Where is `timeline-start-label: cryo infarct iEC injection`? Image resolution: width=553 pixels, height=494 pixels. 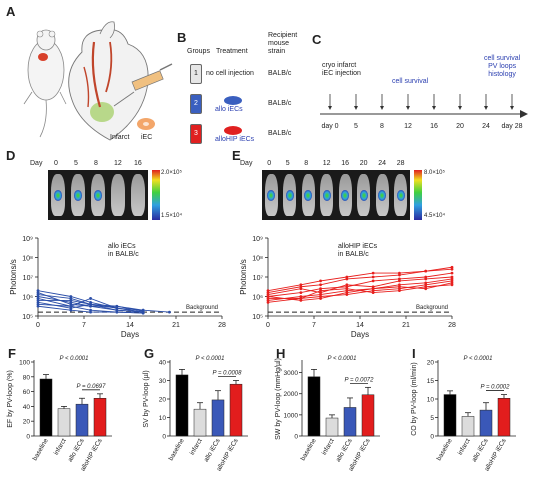
timeline-start-label: cryo infarct iEC injection is located at coordinates (341, 69).